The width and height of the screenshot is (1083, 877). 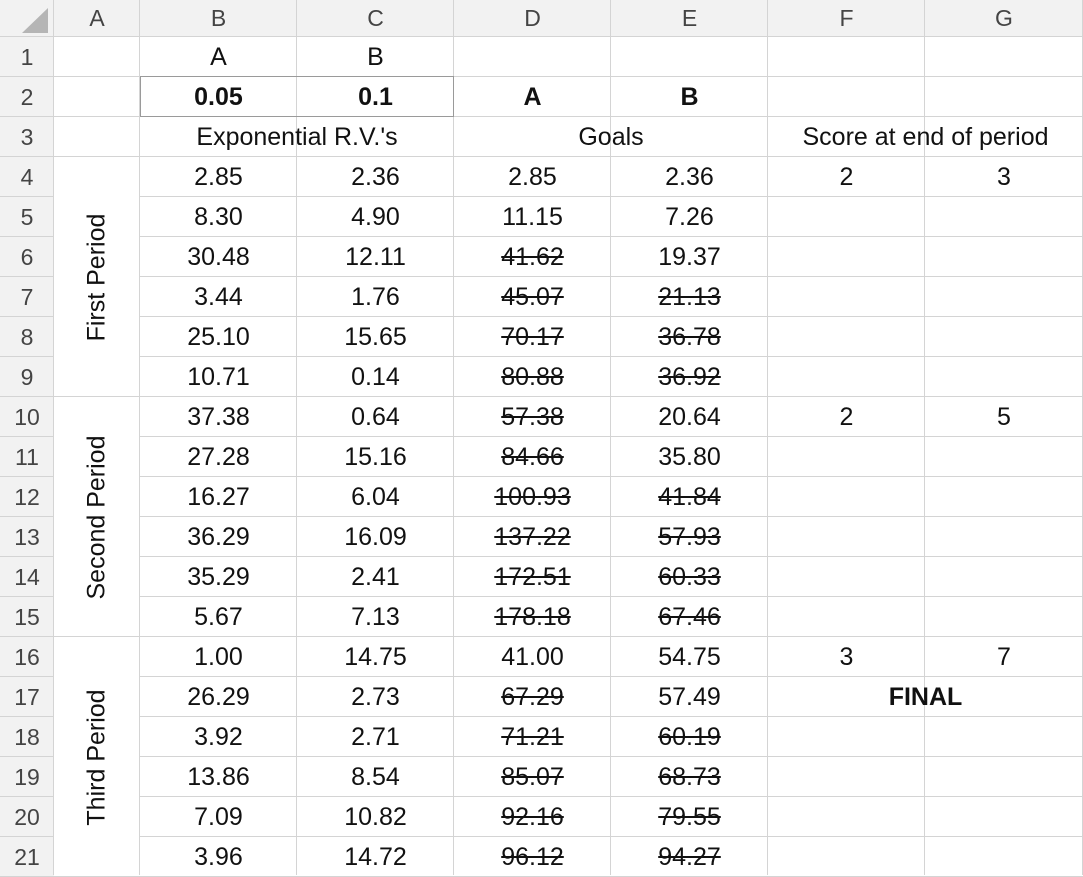 I want to click on cell-c21: 14.72, so click(x=375, y=856).